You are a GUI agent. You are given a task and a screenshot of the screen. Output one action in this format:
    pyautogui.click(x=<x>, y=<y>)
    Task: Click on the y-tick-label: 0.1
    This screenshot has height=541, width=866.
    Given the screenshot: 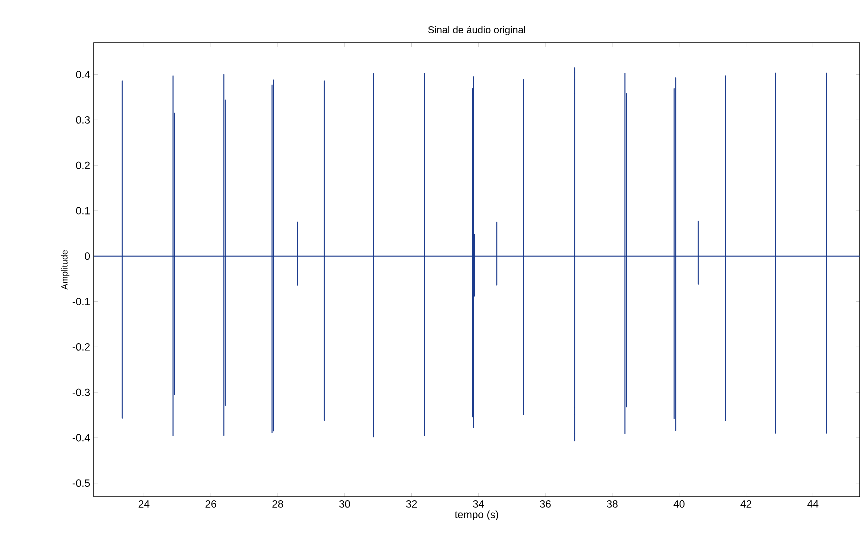 What is the action you would take?
    pyautogui.click(x=83, y=211)
    